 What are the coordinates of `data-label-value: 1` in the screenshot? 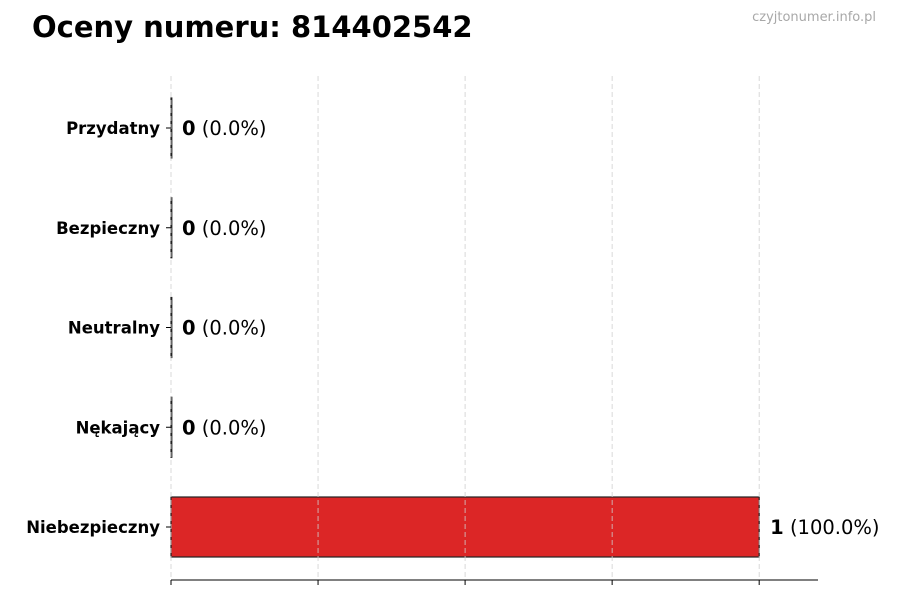 It's located at (777, 527).